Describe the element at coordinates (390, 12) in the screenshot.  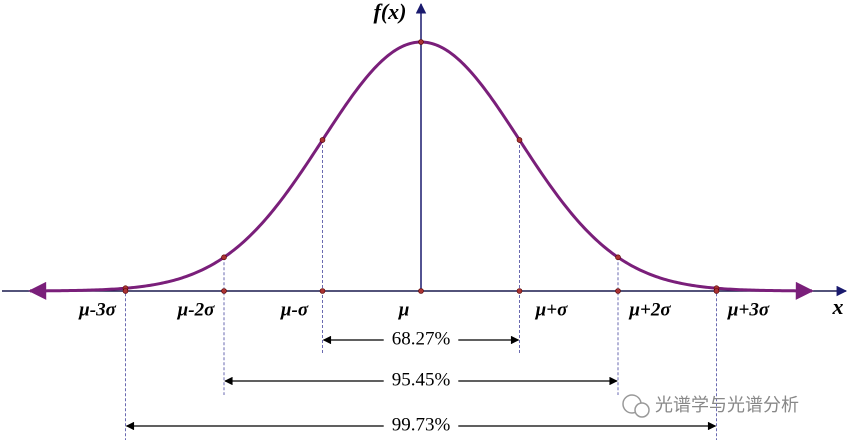
I see `y-axis-label: f(x)` at that location.